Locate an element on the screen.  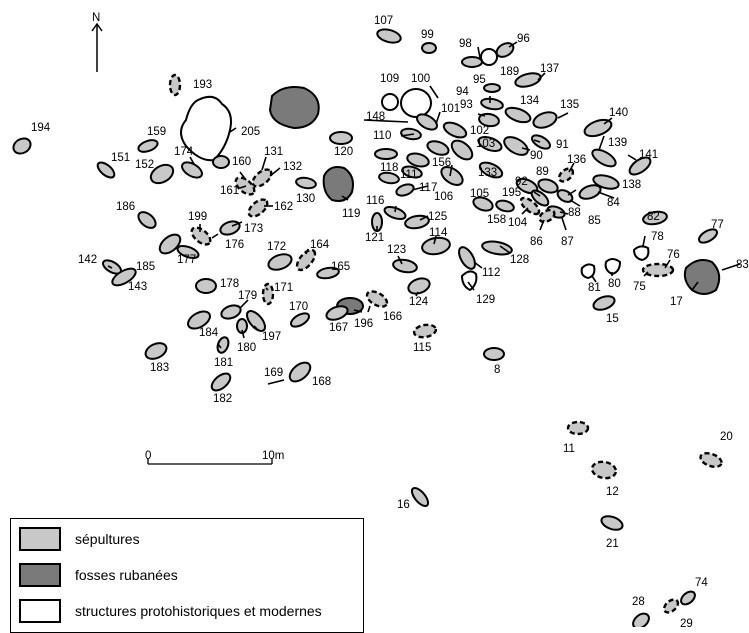
feature-label: 160 is located at coordinates (241, 162).